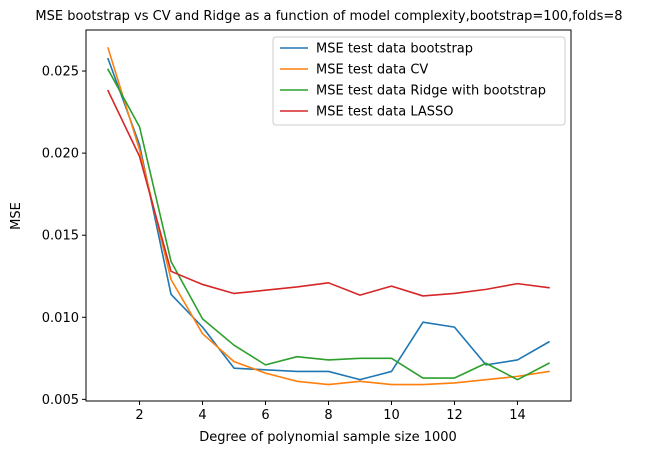  I want to click on legend-label: MSE test data bootstrap, so click(394, 49).